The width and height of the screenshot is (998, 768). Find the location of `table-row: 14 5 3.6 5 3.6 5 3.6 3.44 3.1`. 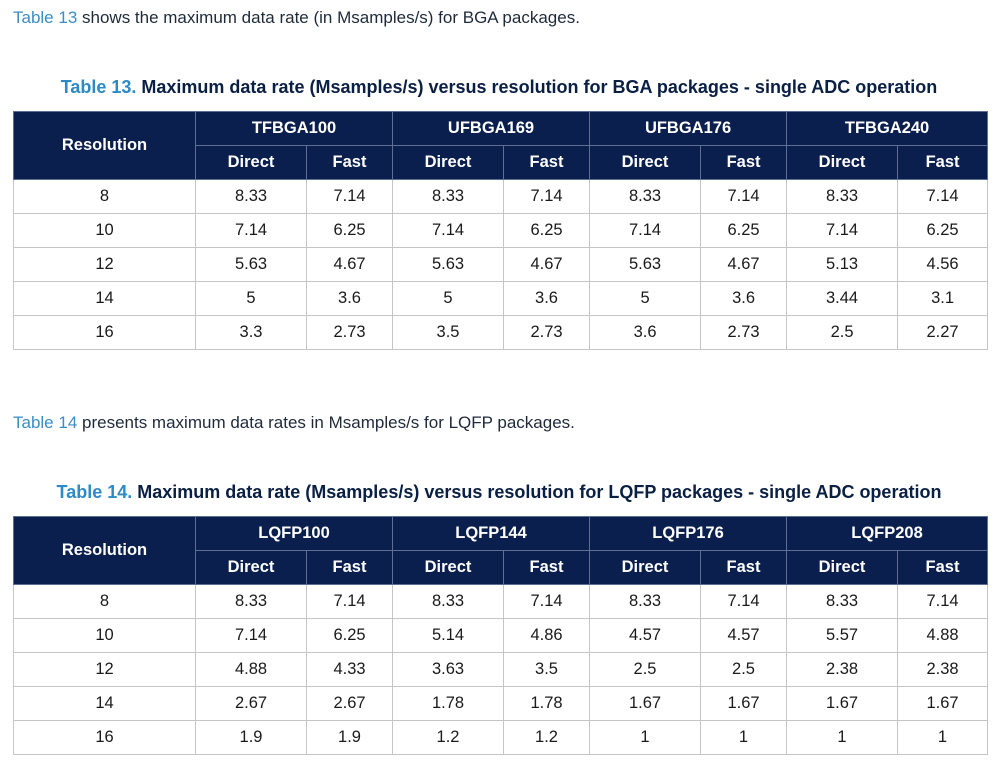

table-row: 14 5 3.6 5 3.6 5 3.6 3.44 3.1 is located at coordinates (501, 298).